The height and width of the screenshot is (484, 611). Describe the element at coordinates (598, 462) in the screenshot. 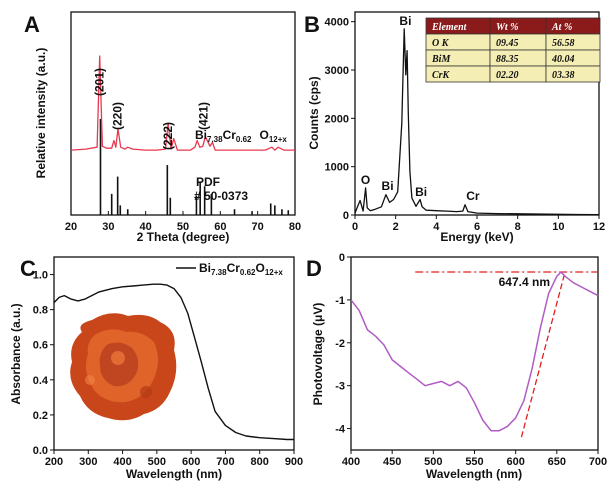

I see `panel-d-x-tick-label: 700` at that location.